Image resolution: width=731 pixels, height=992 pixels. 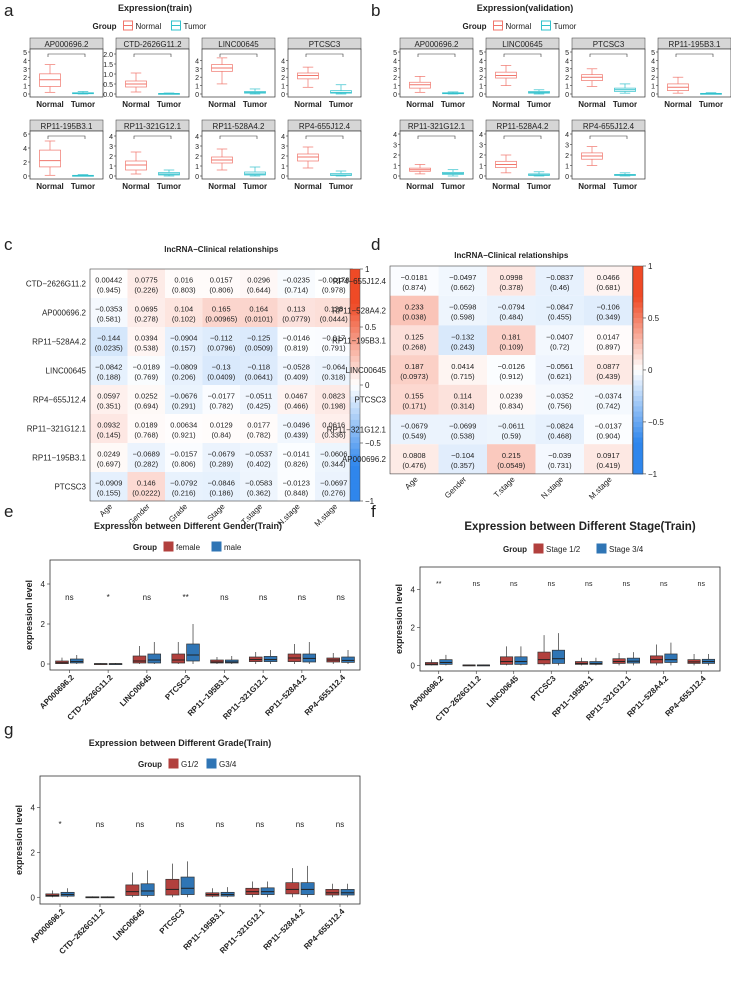 What do you see at coordinates (146, 280) in the screenshot?
I see `heatmap-cell-r: 0.0775` at bounding box center [146, 280].